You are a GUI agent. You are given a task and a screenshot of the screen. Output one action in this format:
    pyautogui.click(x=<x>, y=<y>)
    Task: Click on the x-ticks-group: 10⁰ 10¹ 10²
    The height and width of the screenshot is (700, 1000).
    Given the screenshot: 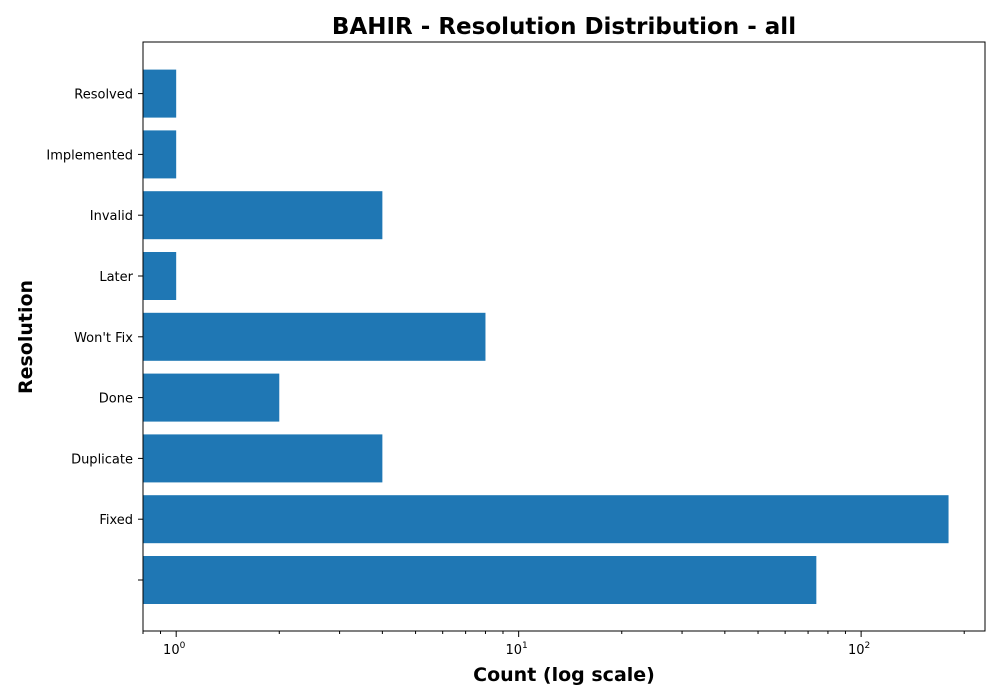 What is the action you would take?
    pyautogui.click(x=553, y=644)
    